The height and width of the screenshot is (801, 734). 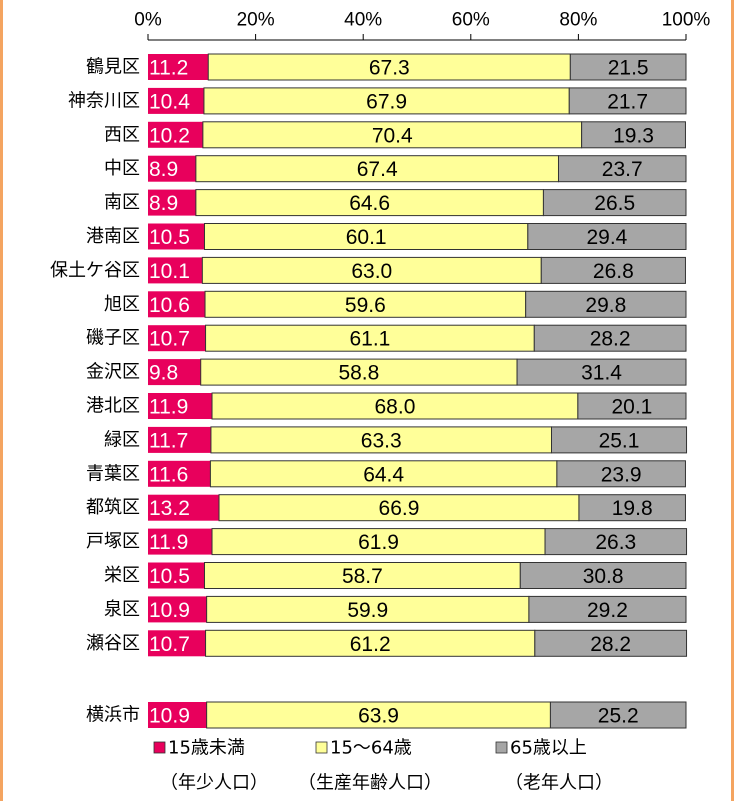 I want to click on data-label: 25.1, so click(x=619, y=440).